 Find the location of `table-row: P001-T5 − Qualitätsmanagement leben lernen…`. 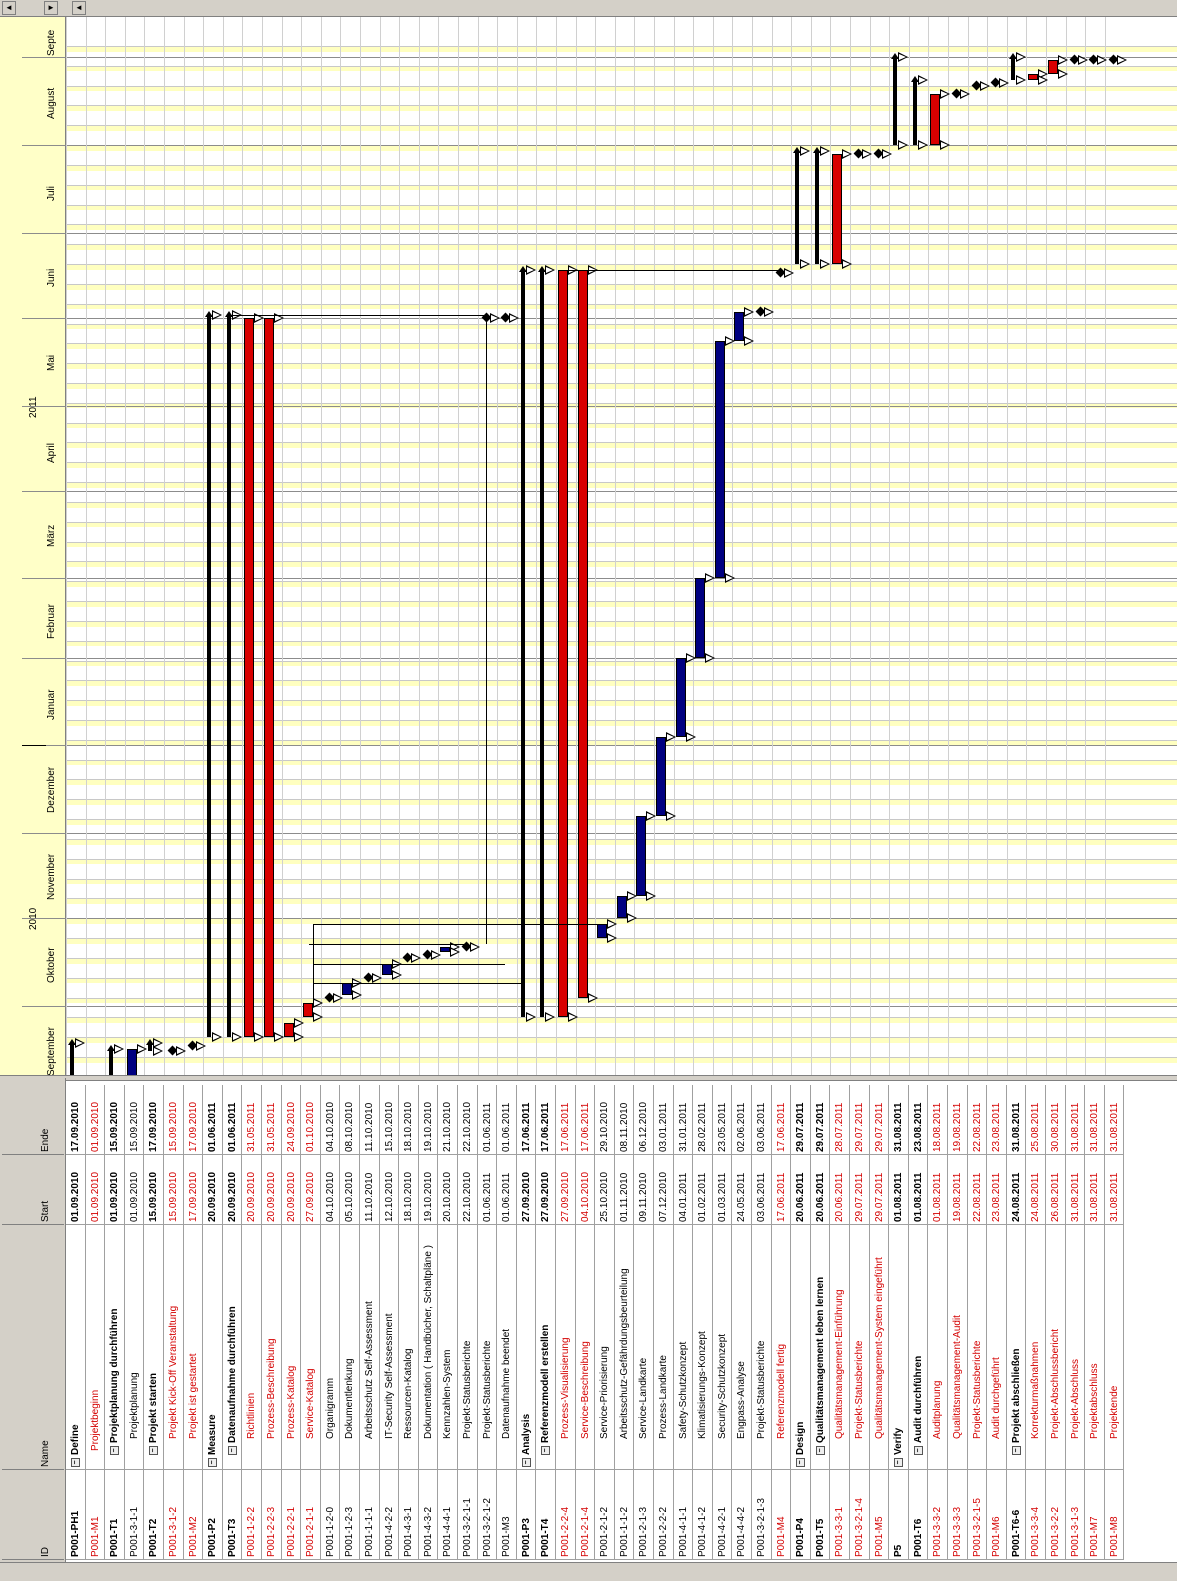

table-row: P001-T5 − Qualitätsmanagement leben lernen… is located at coordinates (820, 1329).